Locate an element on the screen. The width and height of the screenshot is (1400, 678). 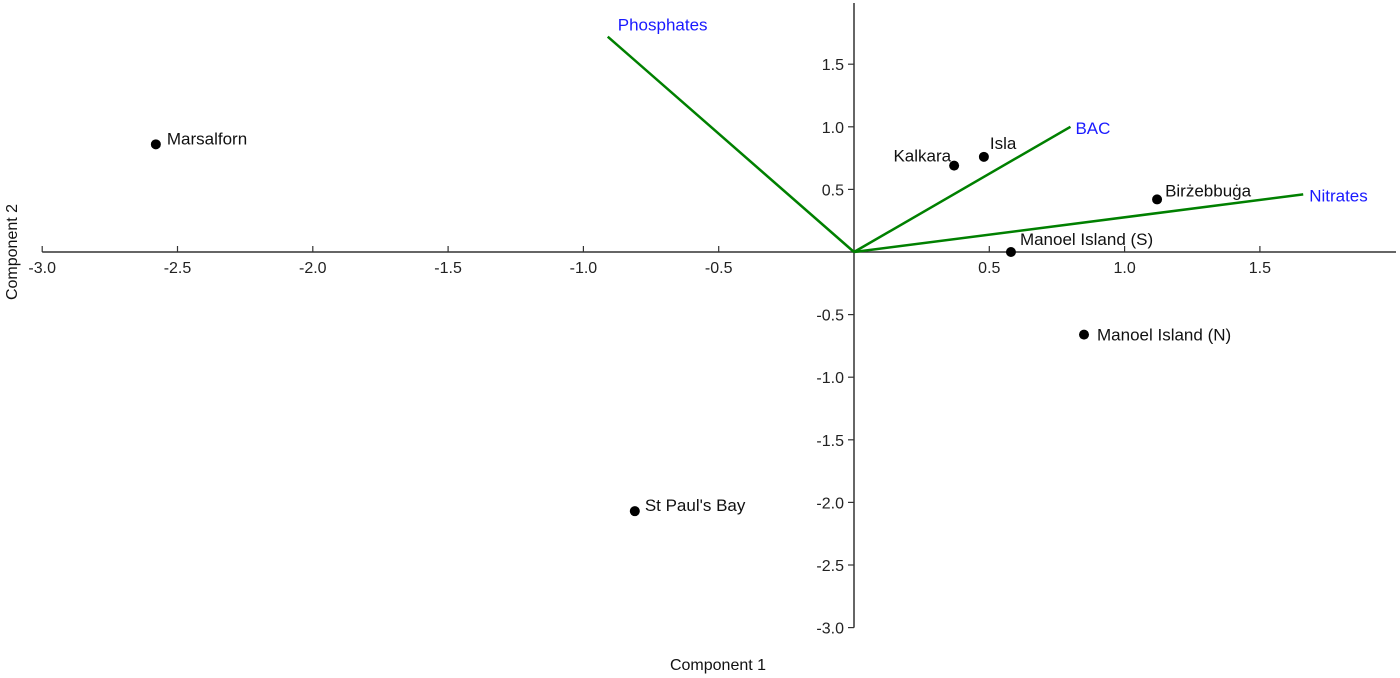
y-tick-label: -2.5 is located at coordinates (830, 566).